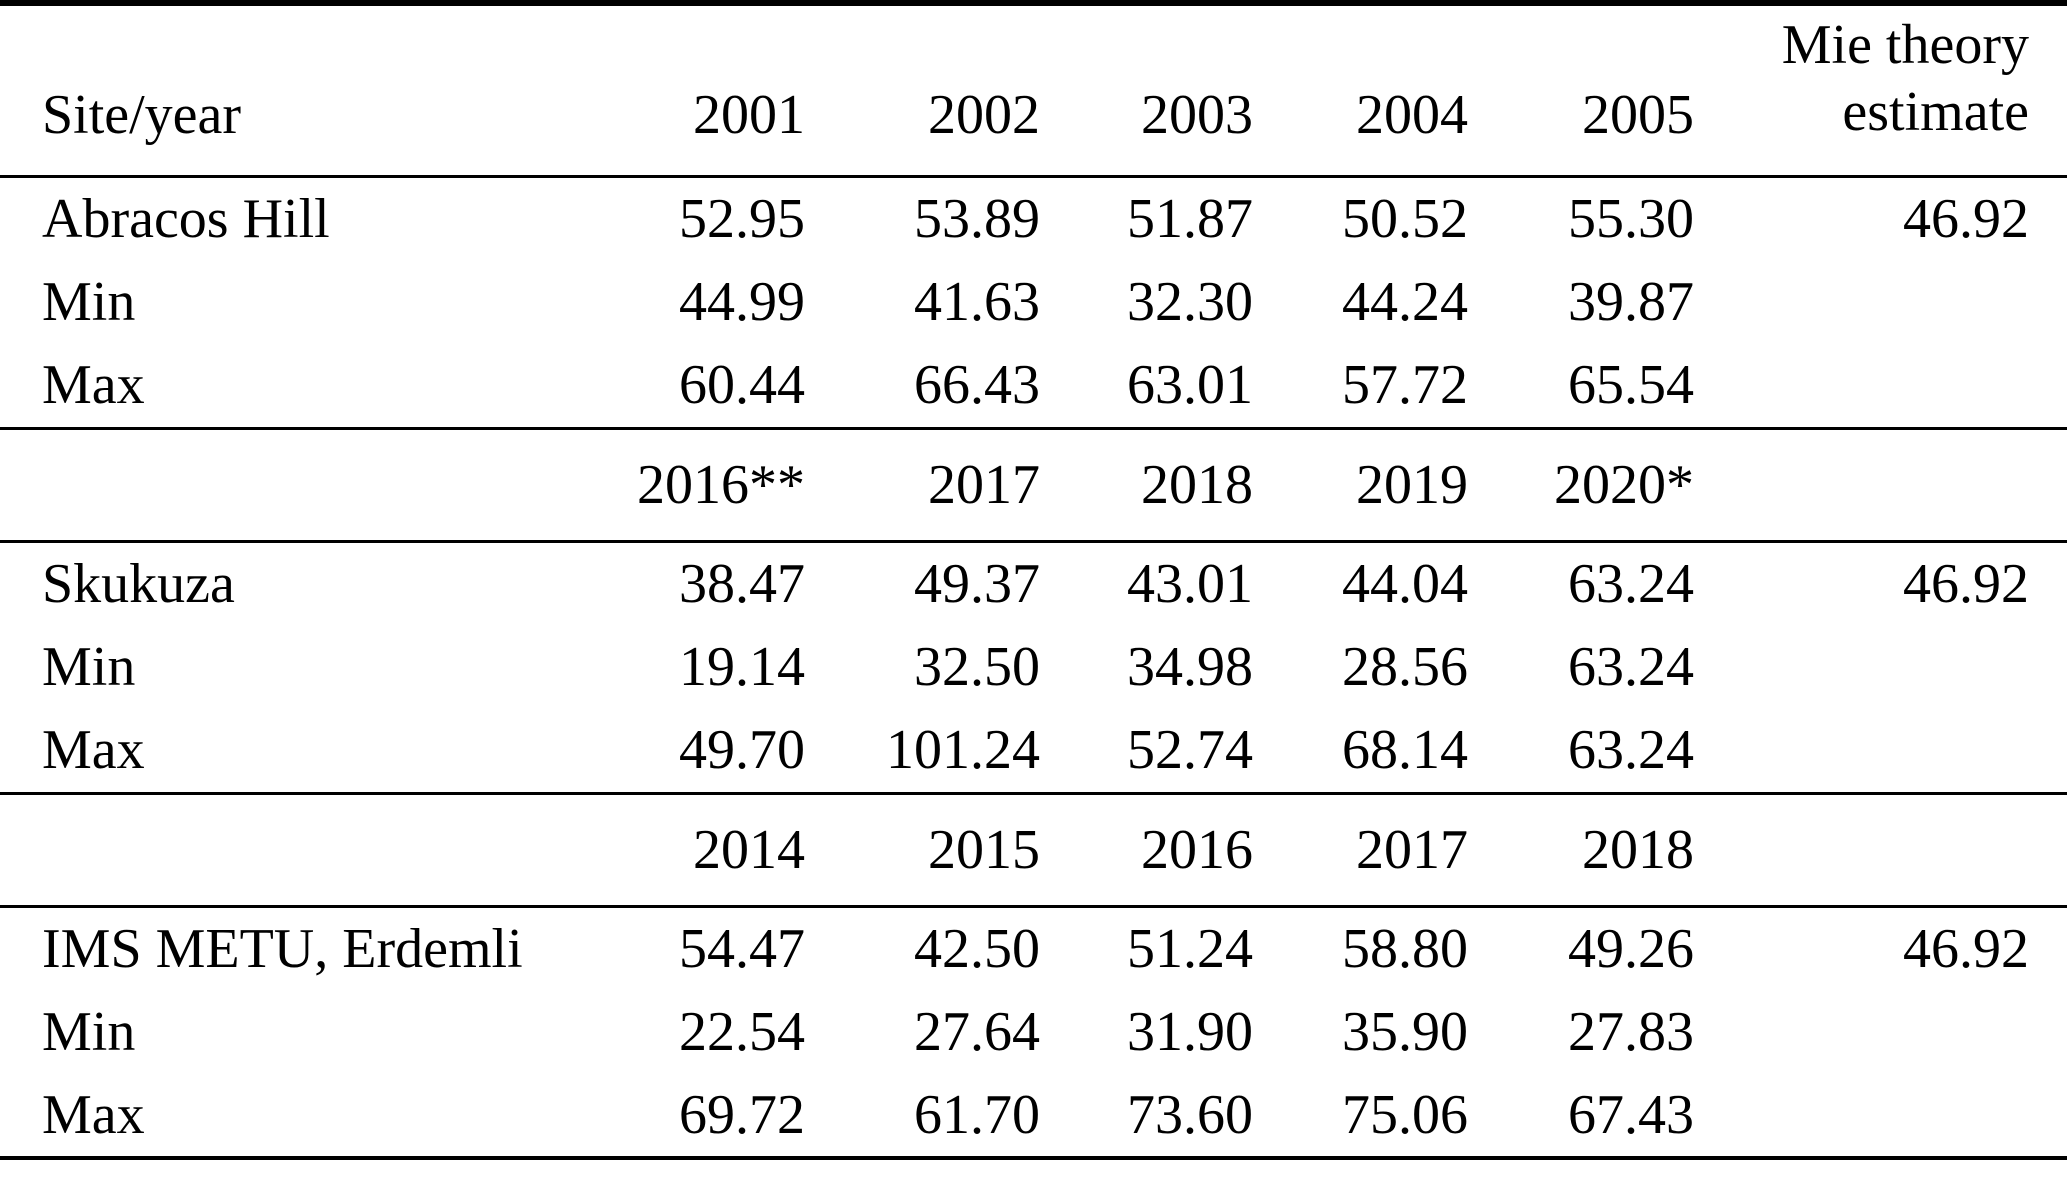 The height and width of the screenshot is (1180, 2067). I want to click on year-subheader-row-skukuza: 2016** 2017 2018 2019 2020*, so click(1033, 485).